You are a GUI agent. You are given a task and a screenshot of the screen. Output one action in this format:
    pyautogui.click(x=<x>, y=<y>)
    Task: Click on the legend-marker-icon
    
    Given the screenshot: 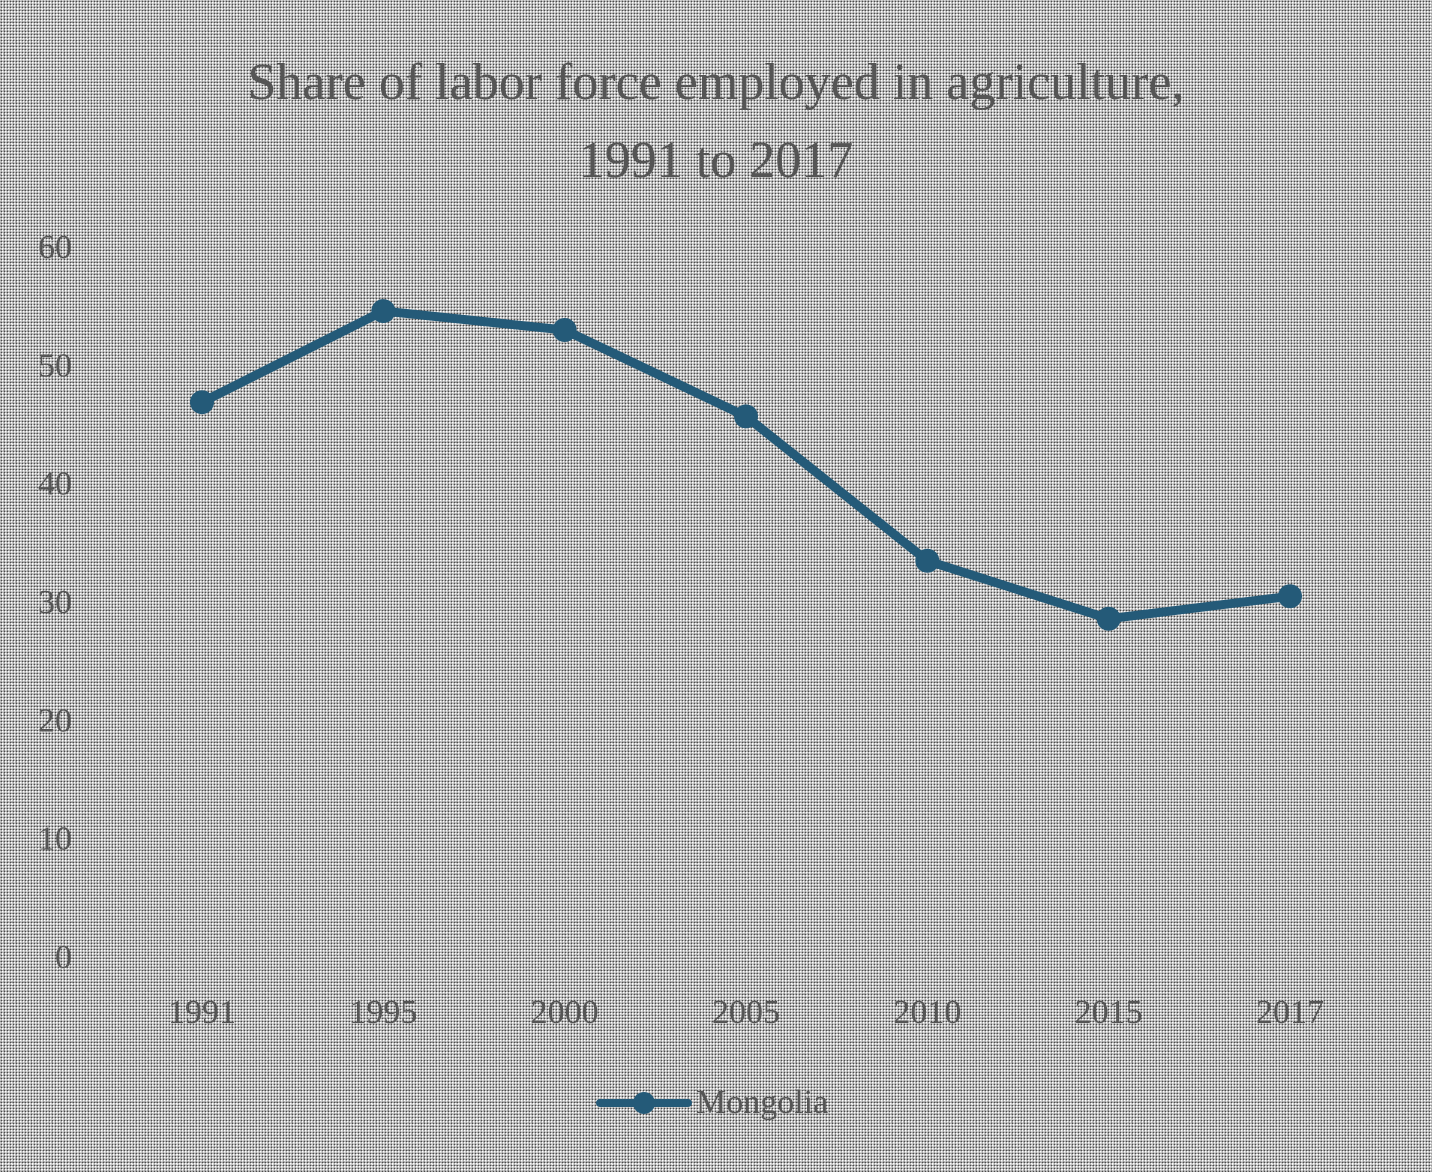 What is the action you would take?
    pyautogui.click(x=644, y=1103)
    